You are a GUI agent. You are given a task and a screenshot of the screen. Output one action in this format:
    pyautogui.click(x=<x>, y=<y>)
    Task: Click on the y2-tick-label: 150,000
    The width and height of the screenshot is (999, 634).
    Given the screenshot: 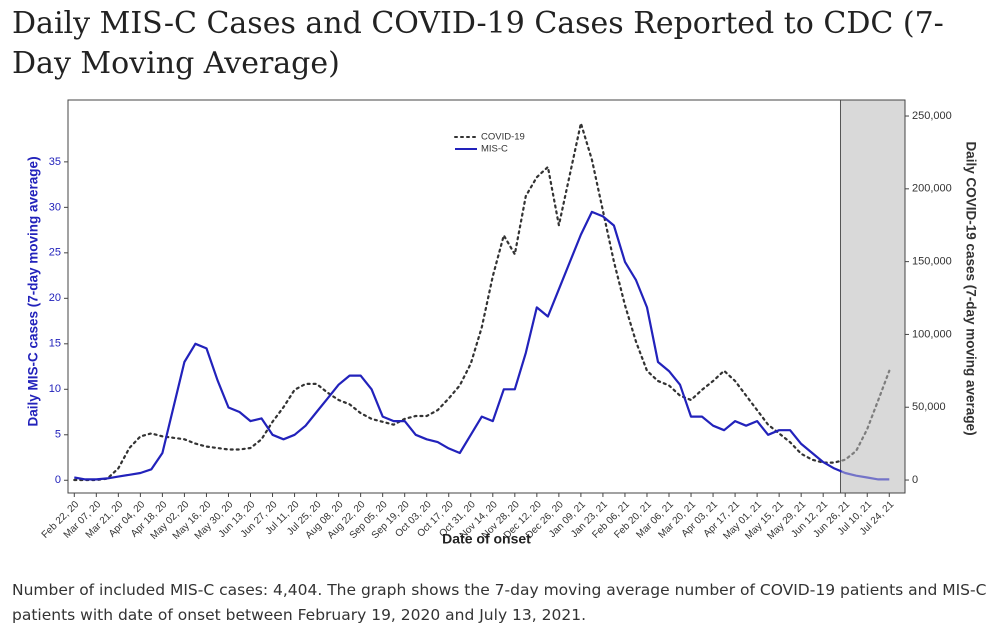 What is the action you would take?
    pyautogui.click(x=932, y=262)
    